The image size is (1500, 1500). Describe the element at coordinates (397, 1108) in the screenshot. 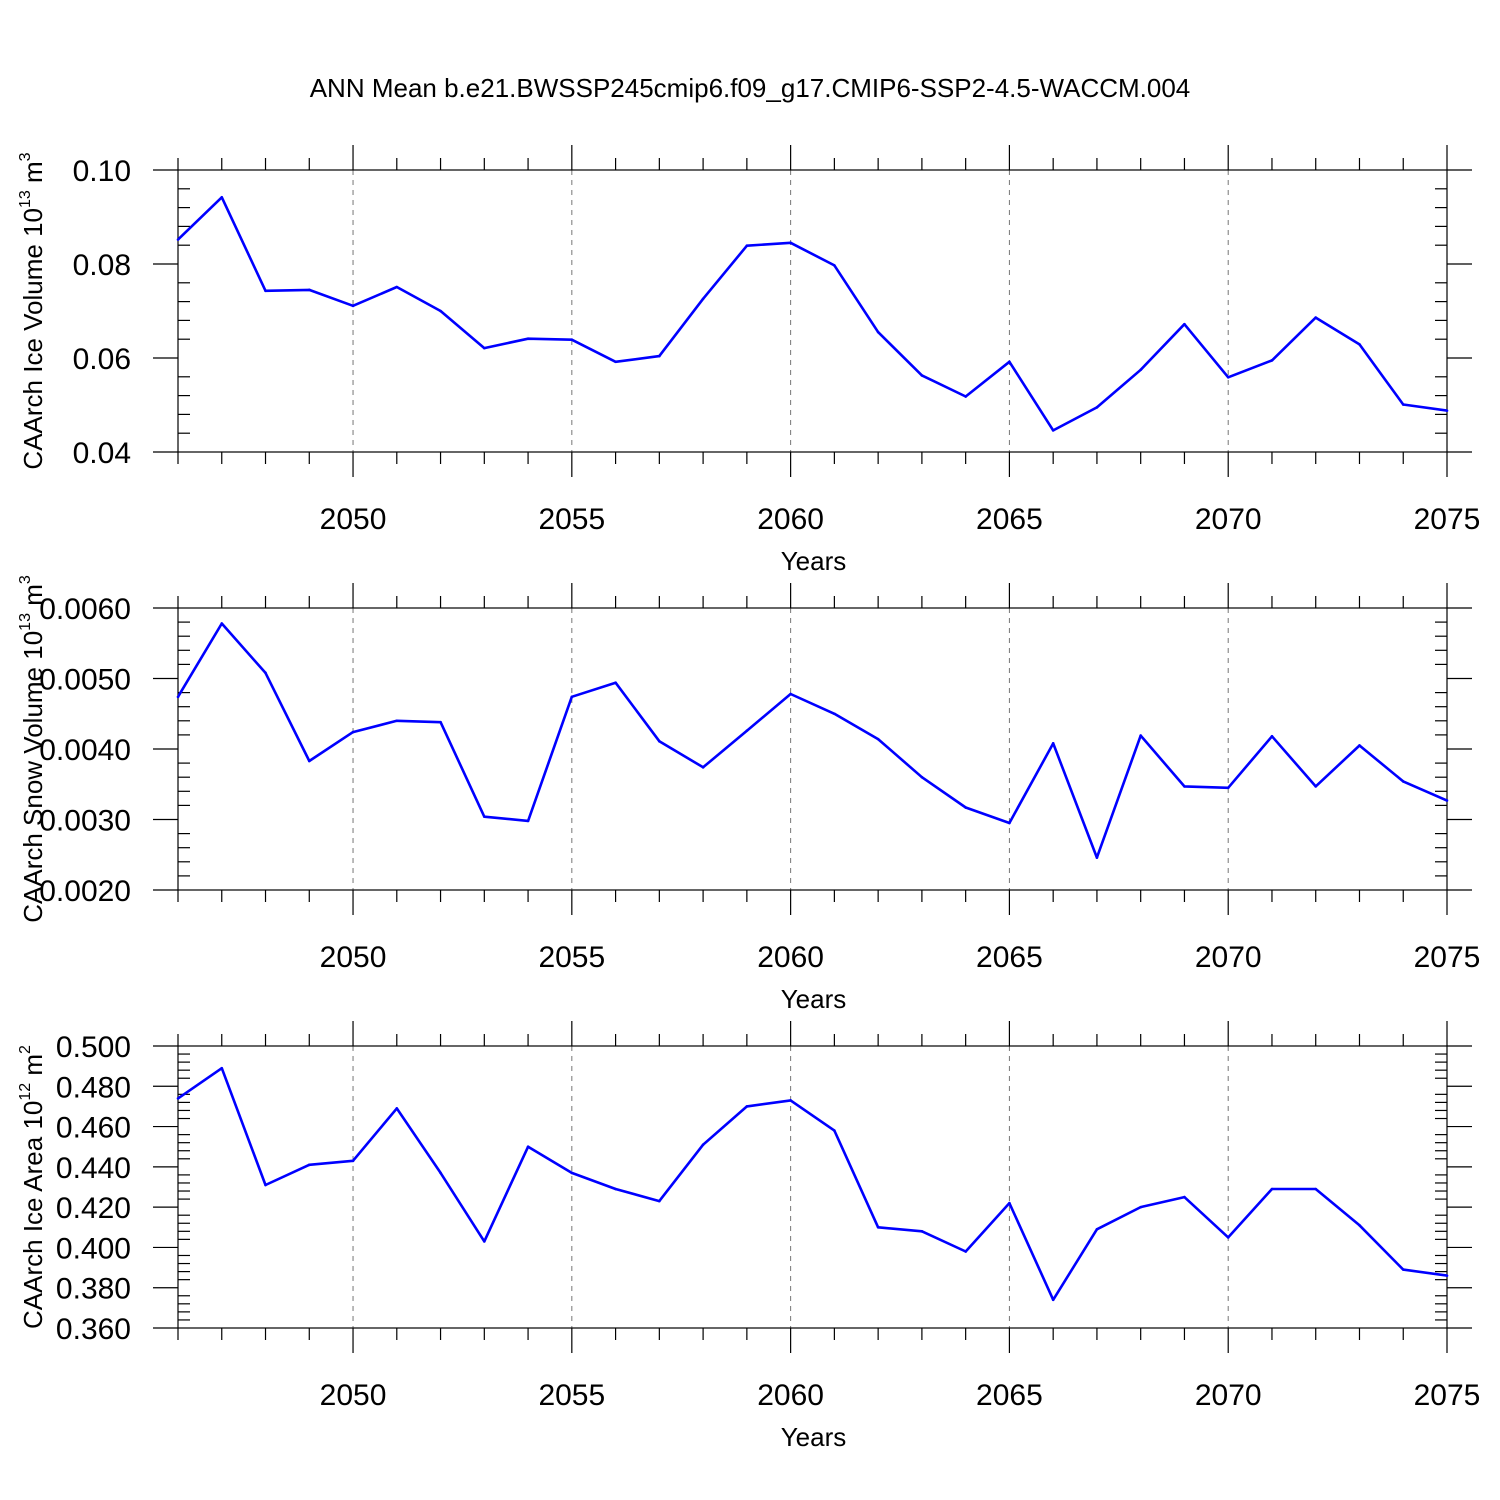

I see `data-point-ice-area-2051` at that location.